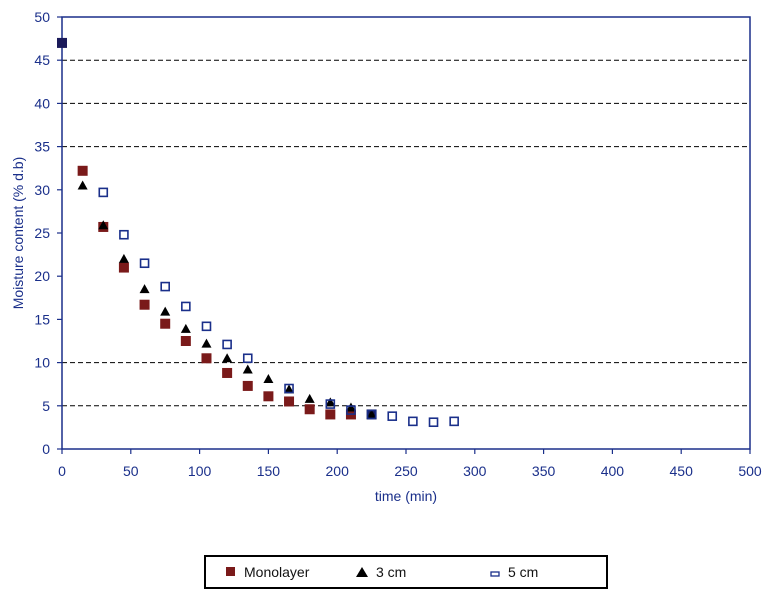  I want to click on x-axis-title: time (min), so click(406, 496).